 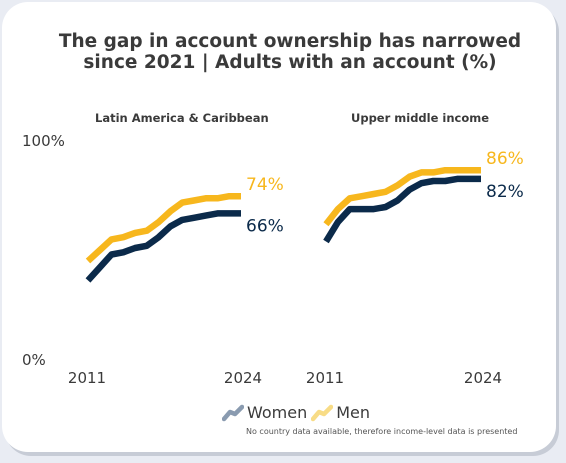 I want to click on data-label-women: 82%, so click(x=505, y=192).